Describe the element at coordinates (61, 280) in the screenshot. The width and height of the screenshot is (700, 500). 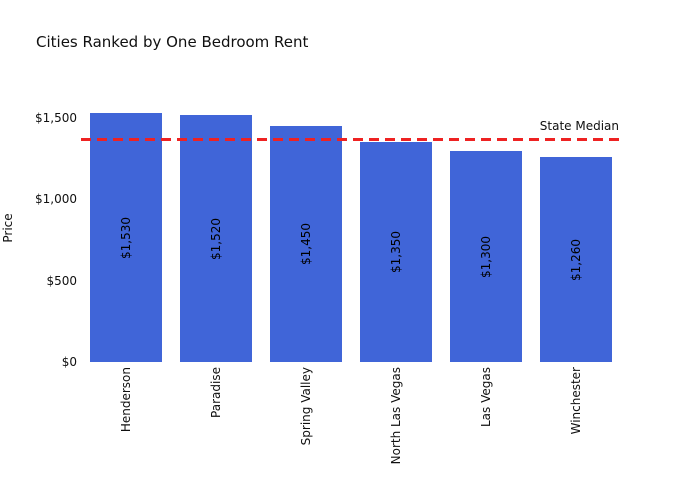
I see `y-tick-label-500: $500` at that location.